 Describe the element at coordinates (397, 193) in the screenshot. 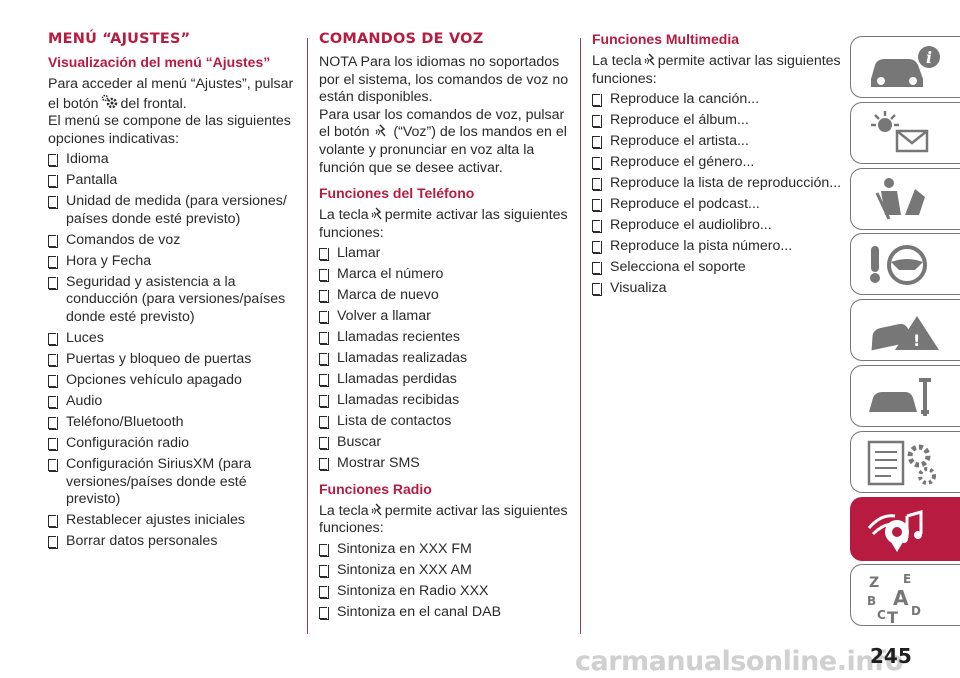

I see `phone-functions-heading: Funciones del Teléfono` at that location.